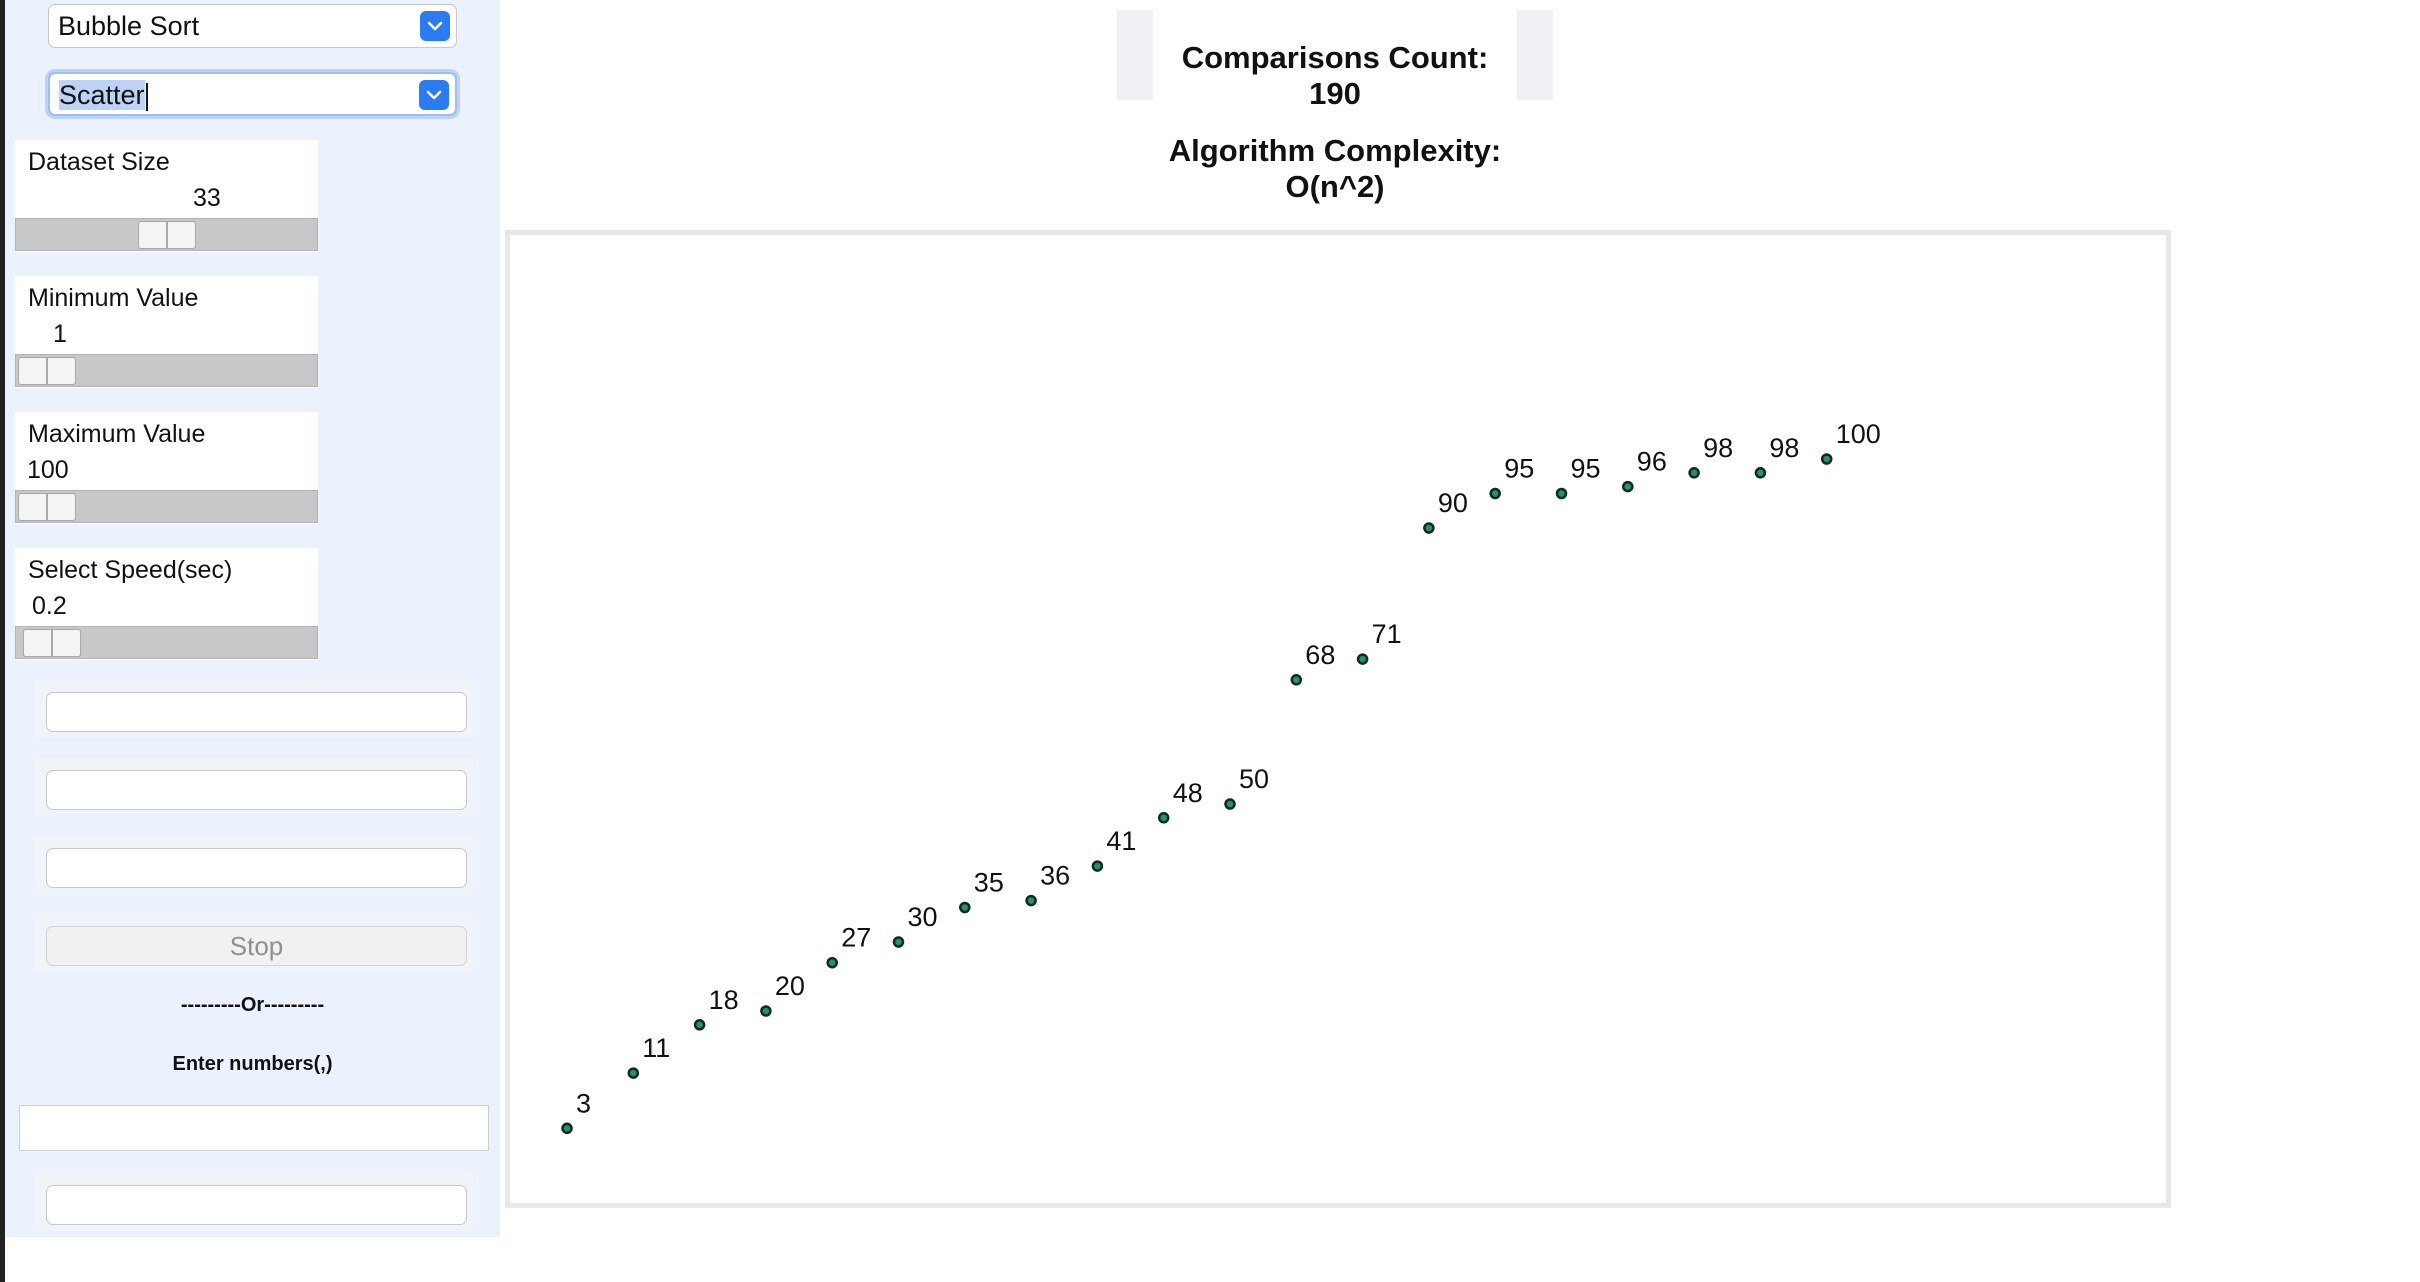 The height and width of the screenshot is (1282, 2420). Describe the element at coordinates (1387, 634) in the screenshot. I see `point-value-label: 71` at that location.